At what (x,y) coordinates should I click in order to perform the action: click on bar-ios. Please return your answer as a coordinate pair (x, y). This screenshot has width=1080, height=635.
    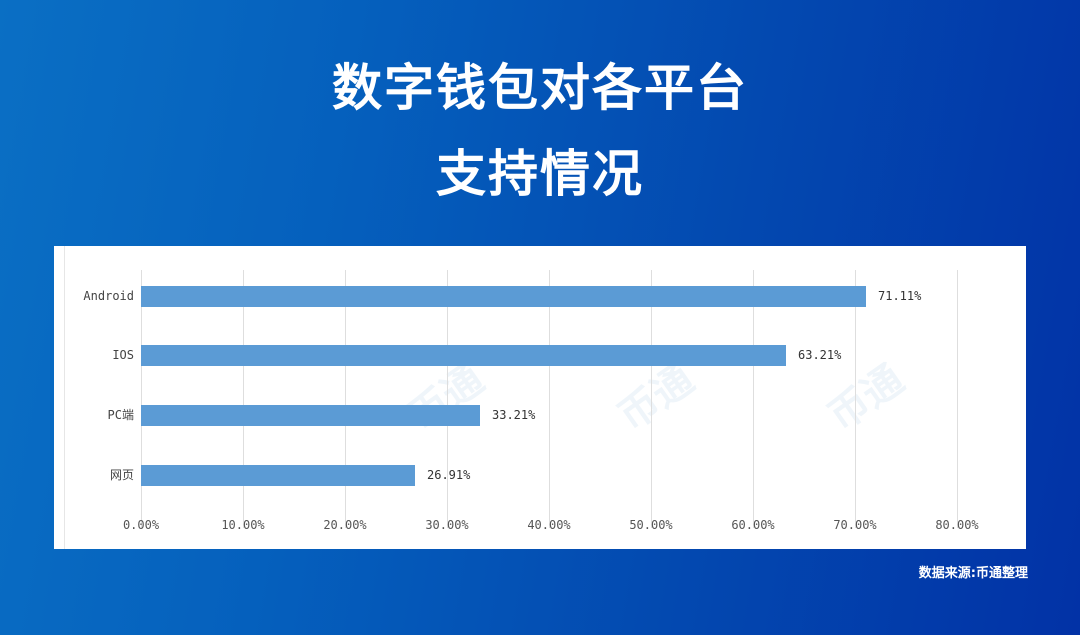
    Looking at the image, I should click on (463, 355).